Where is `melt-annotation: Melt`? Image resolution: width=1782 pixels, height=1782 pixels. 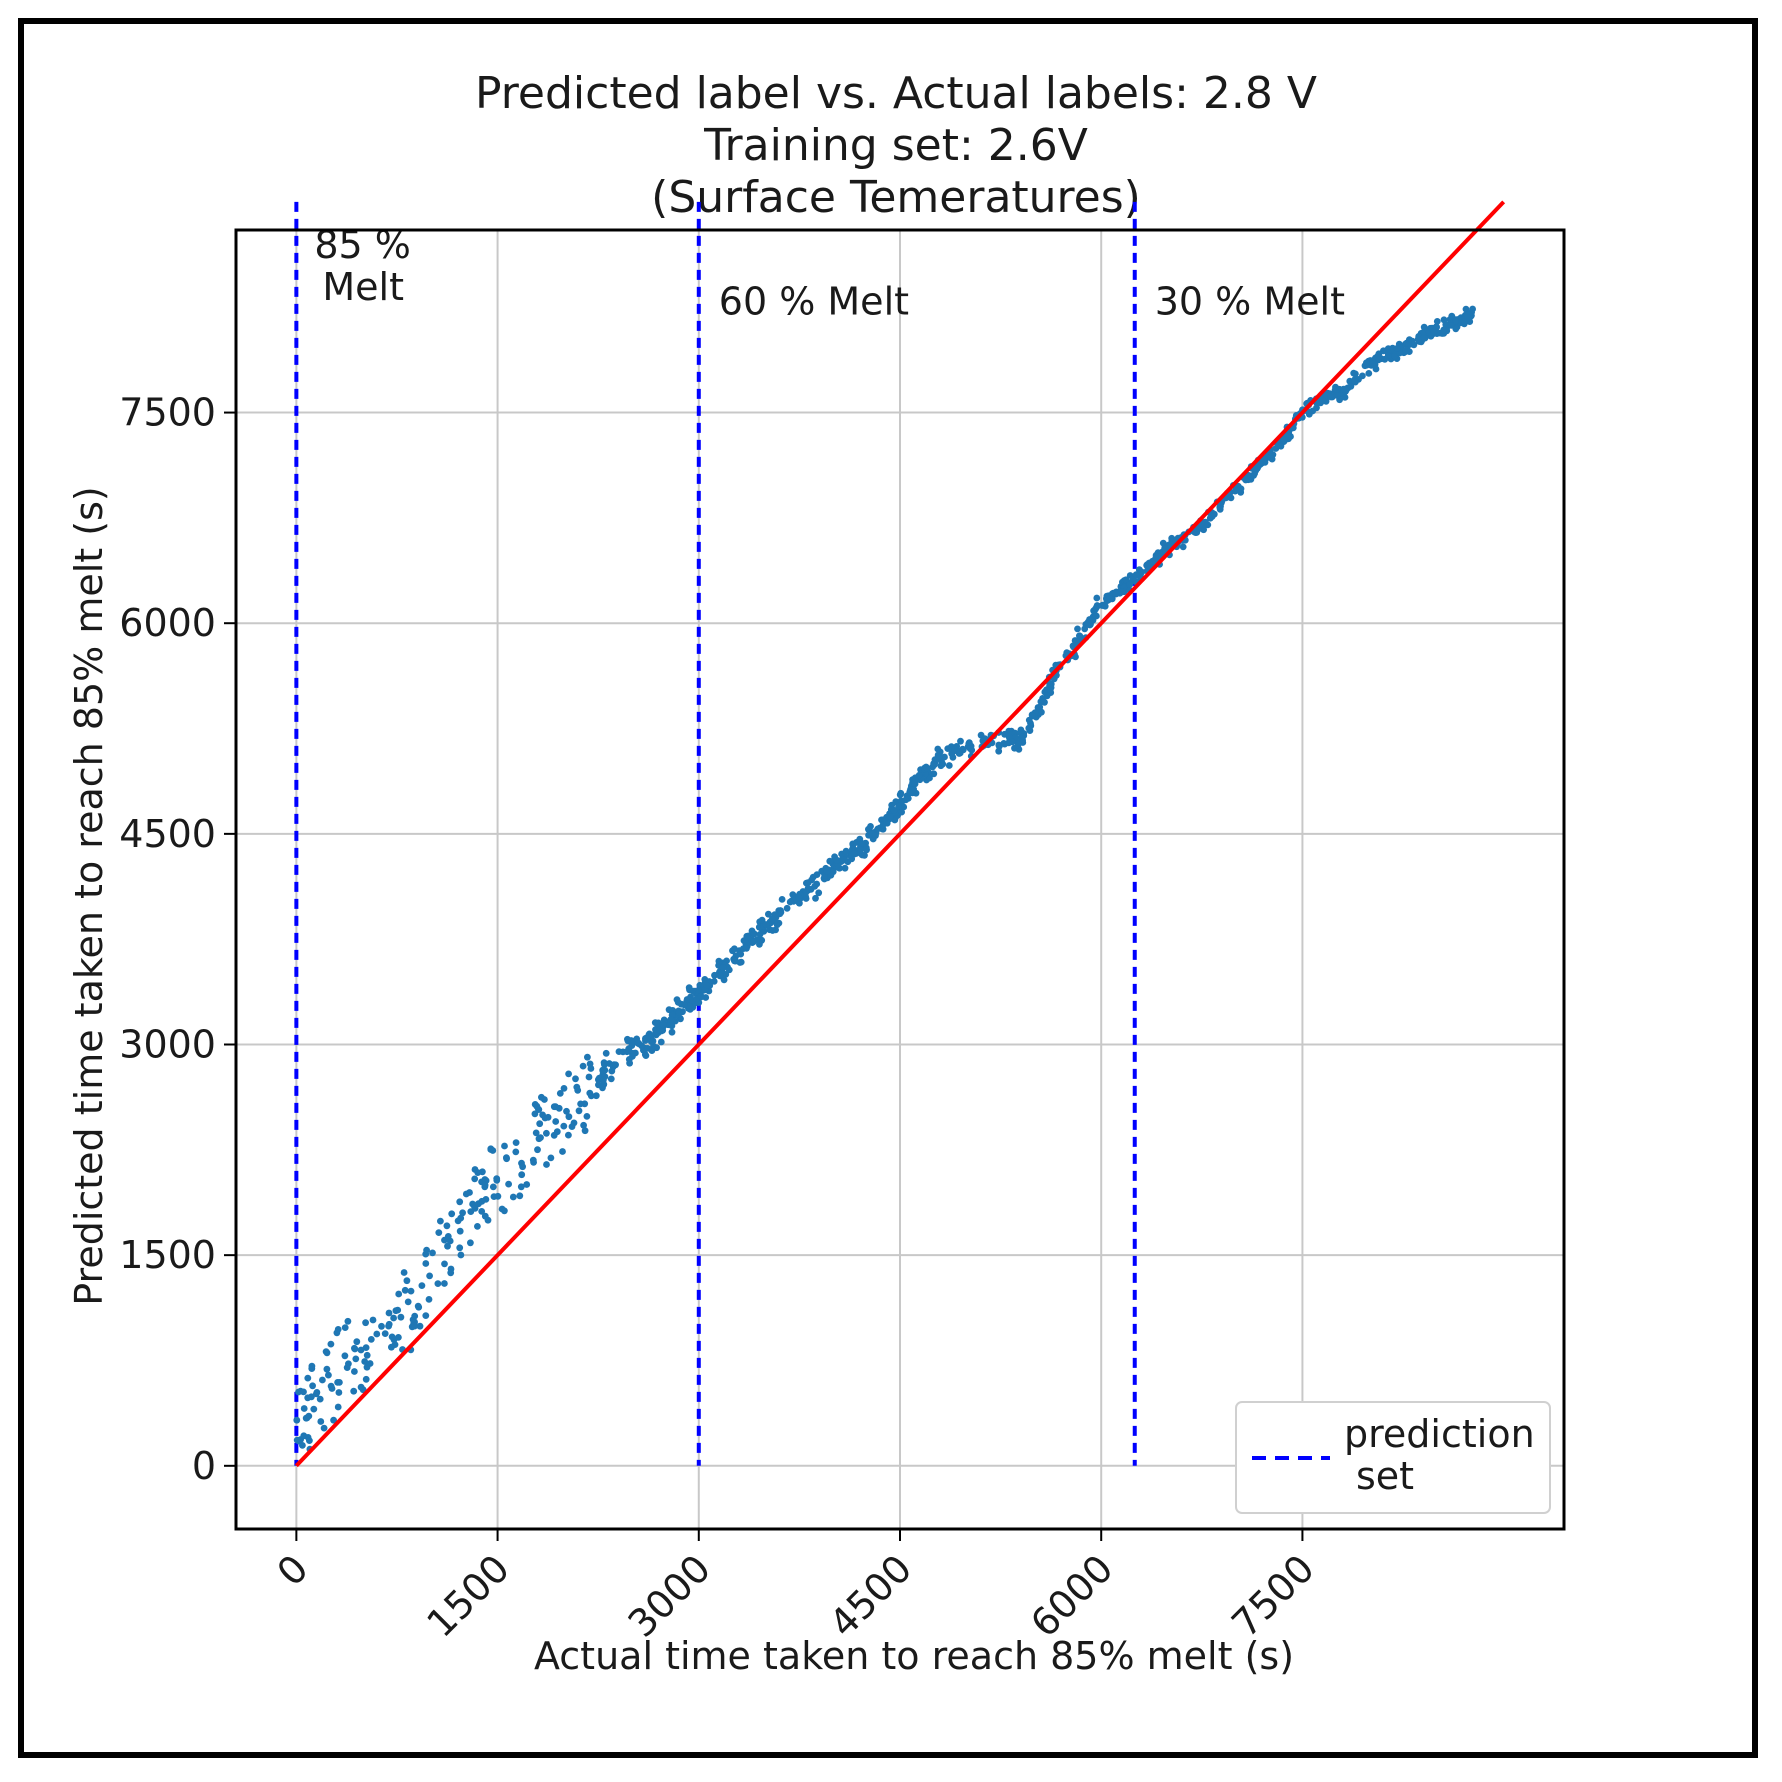
melt-annotation: Melt is located at coordinates (363, 287).